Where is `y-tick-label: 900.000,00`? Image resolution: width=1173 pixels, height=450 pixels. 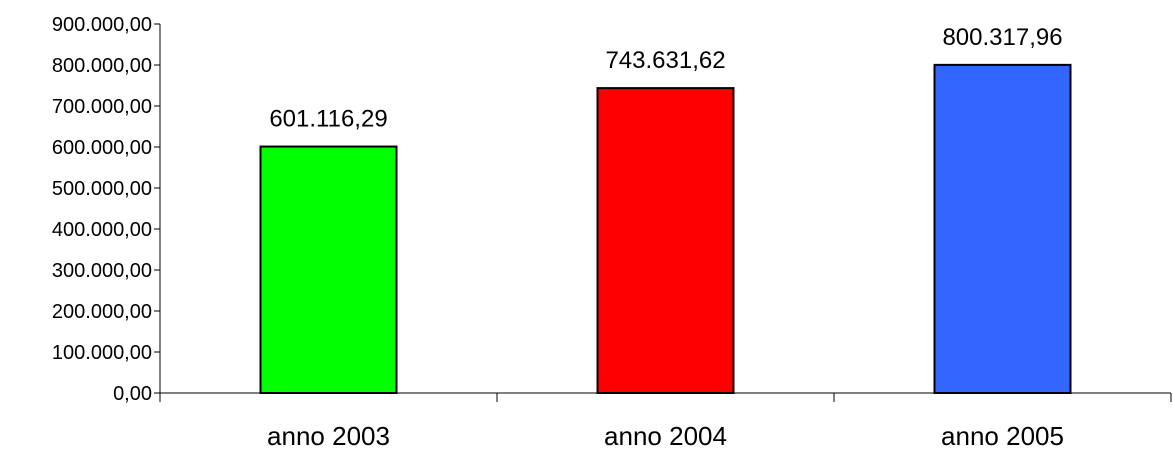
y-tick-label: 900.000,00 is located at coordinates (102, 25).